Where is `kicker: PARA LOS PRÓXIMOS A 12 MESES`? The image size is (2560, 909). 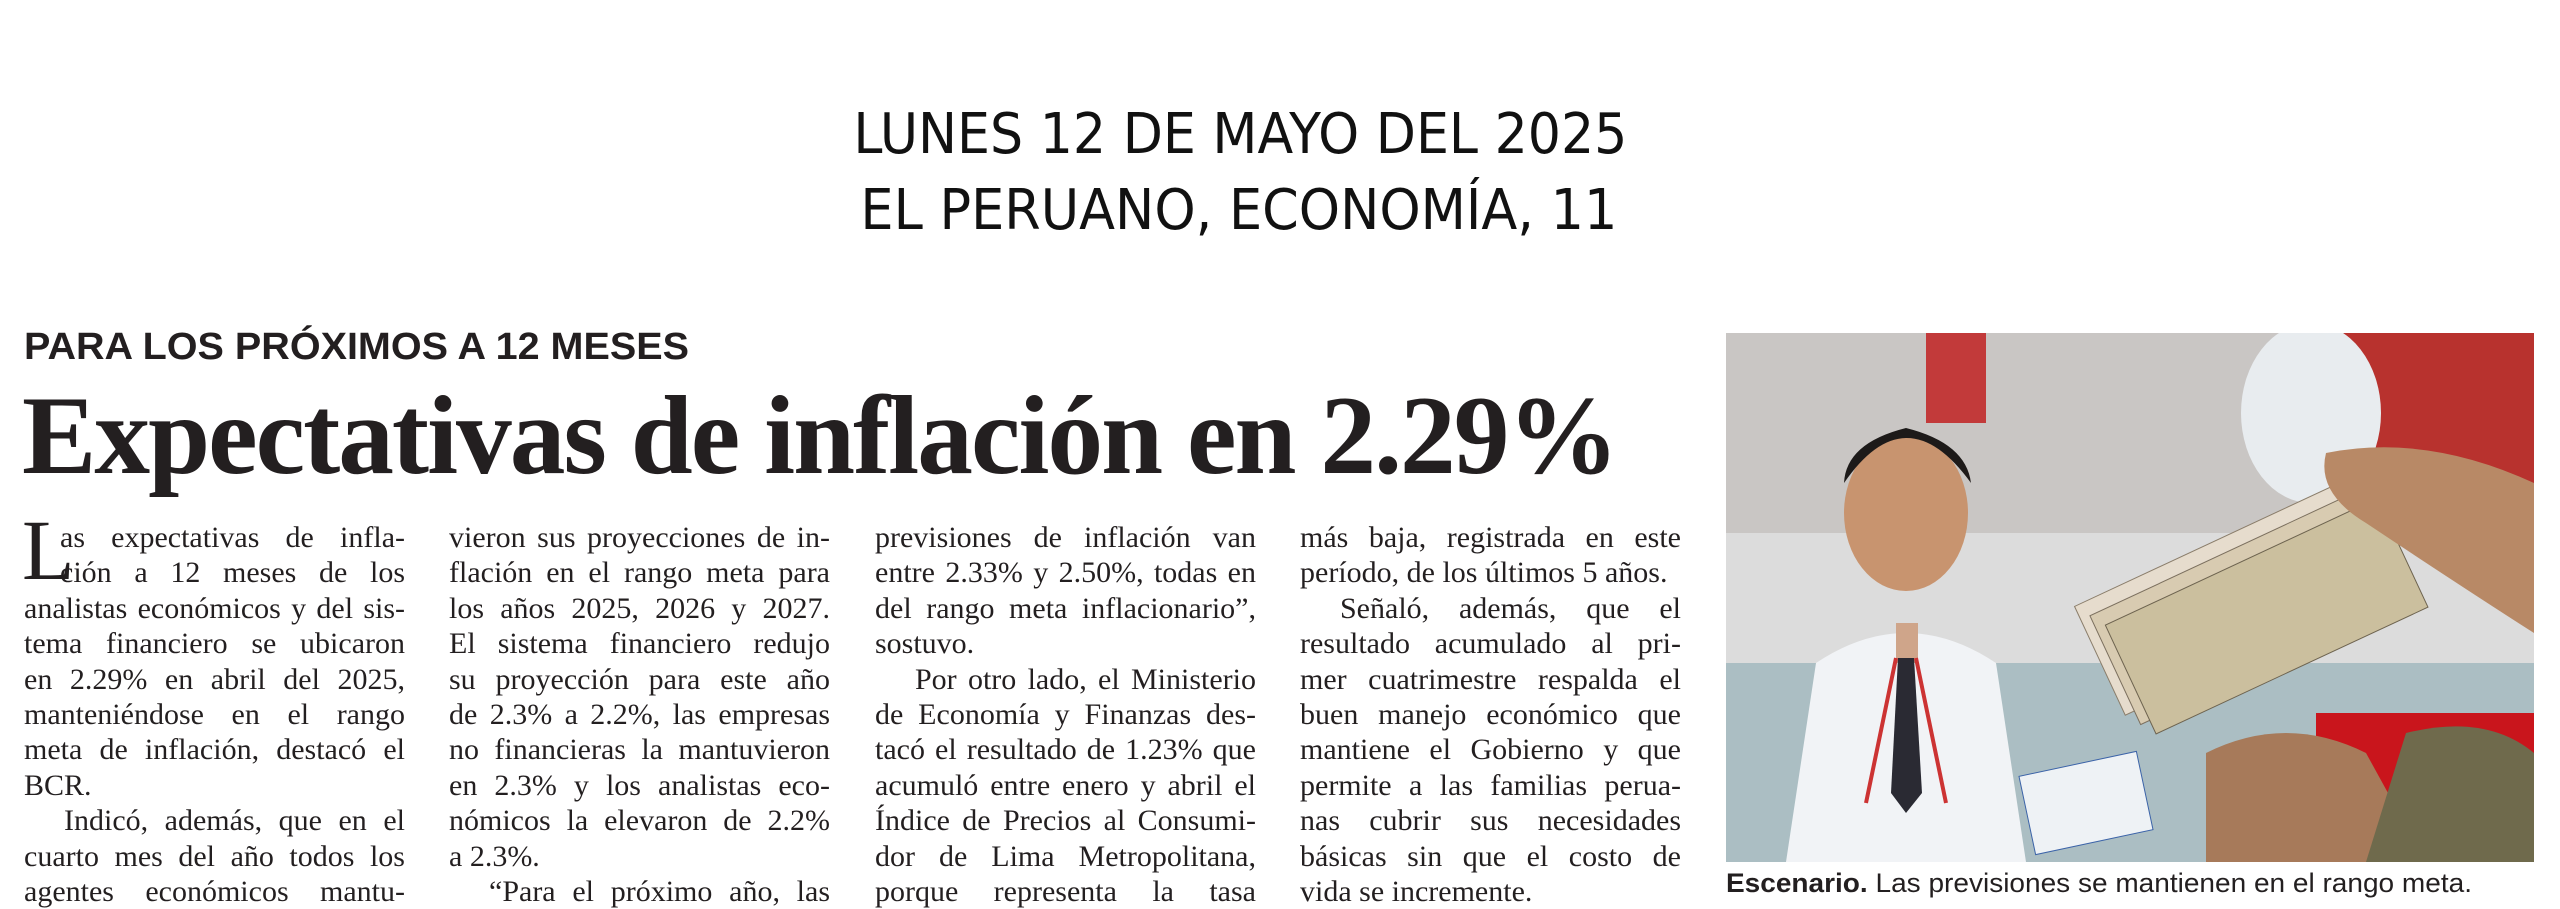 kicker: PARA LOS PRÓXIMOS A 12 MESES is located at coordinates (356, 347).